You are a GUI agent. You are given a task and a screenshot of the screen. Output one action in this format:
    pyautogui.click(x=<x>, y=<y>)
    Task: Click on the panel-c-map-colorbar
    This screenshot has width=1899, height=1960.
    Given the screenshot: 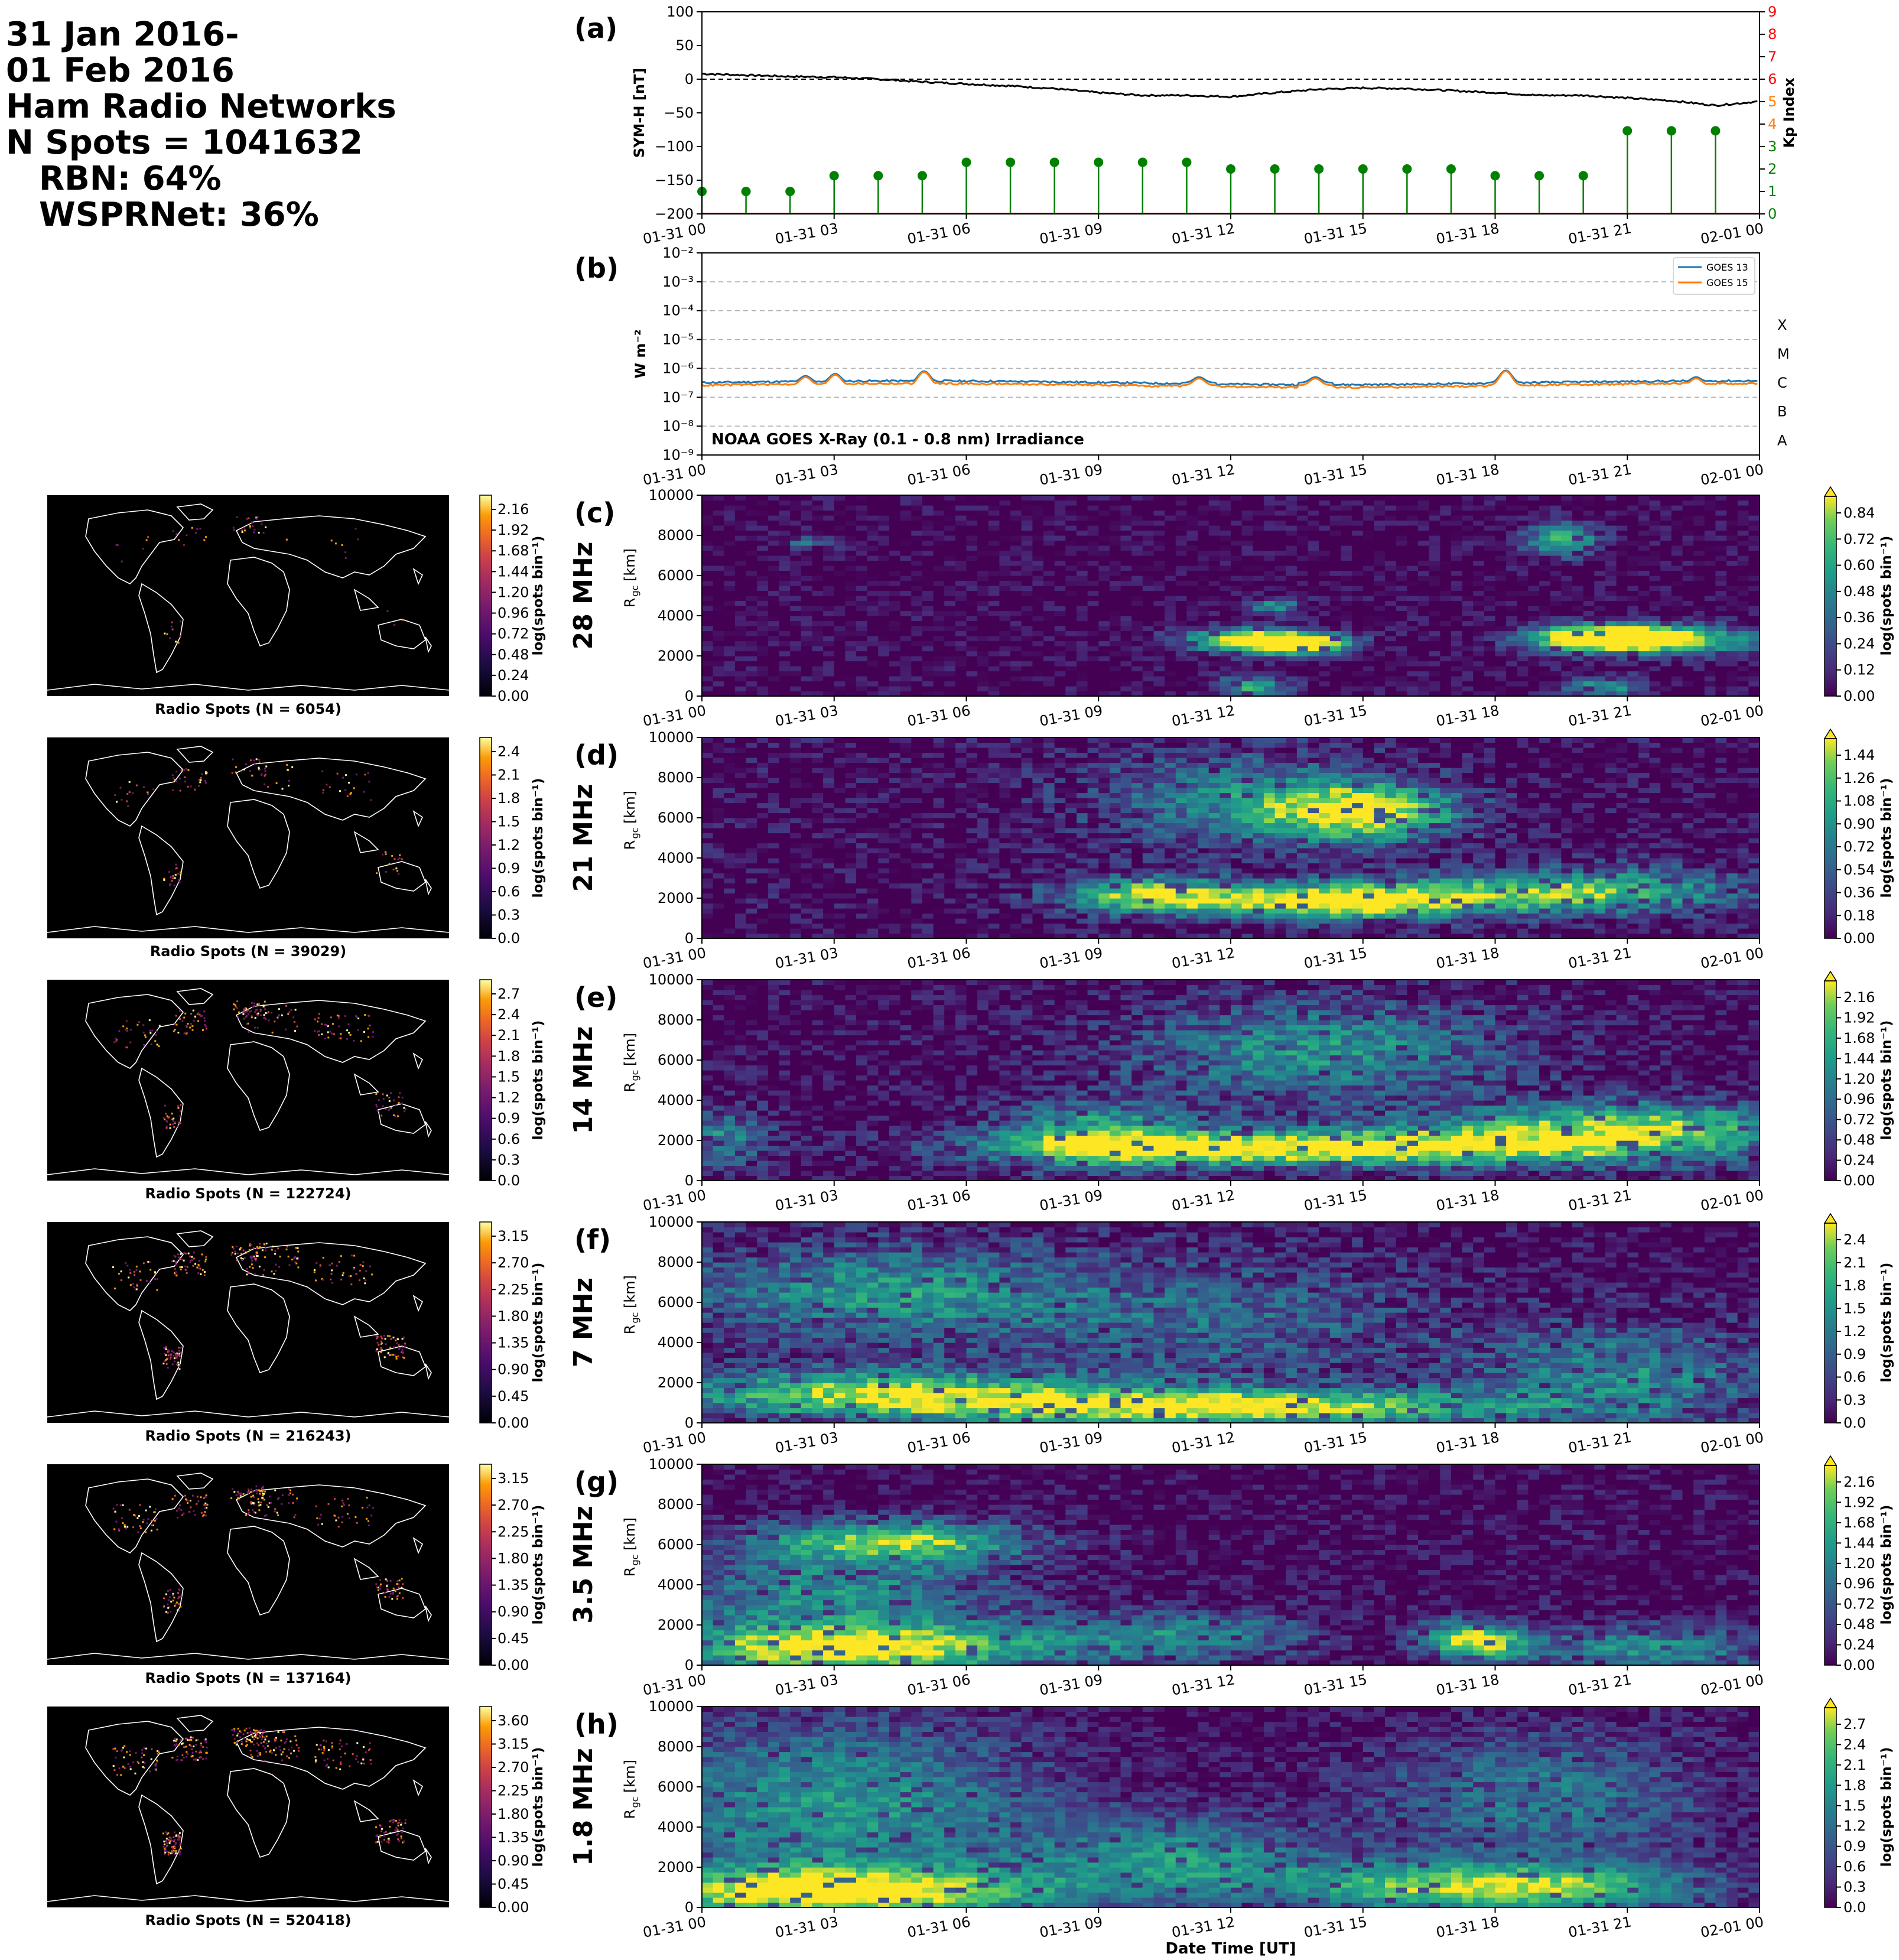 What is the action you would take?
    pyautogui.click(x=485, y=596)
    